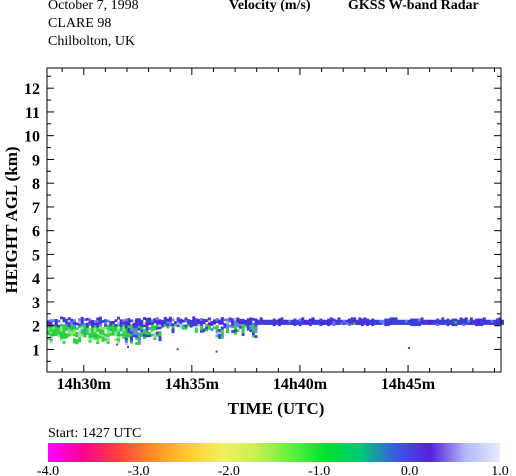  I want to click on y-tick-label: 1, so click(36, 350).